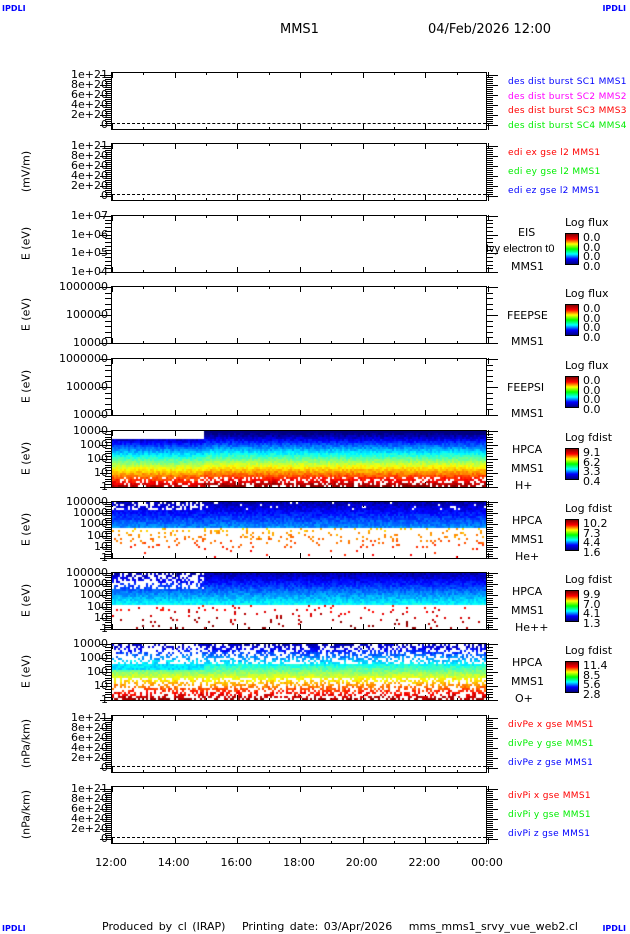 The height and width of the screenshot is (934, 630). Describe the element at coordinates (527, 266) in the screenshot. I see `spacecraft-label: MMS1` at that location.